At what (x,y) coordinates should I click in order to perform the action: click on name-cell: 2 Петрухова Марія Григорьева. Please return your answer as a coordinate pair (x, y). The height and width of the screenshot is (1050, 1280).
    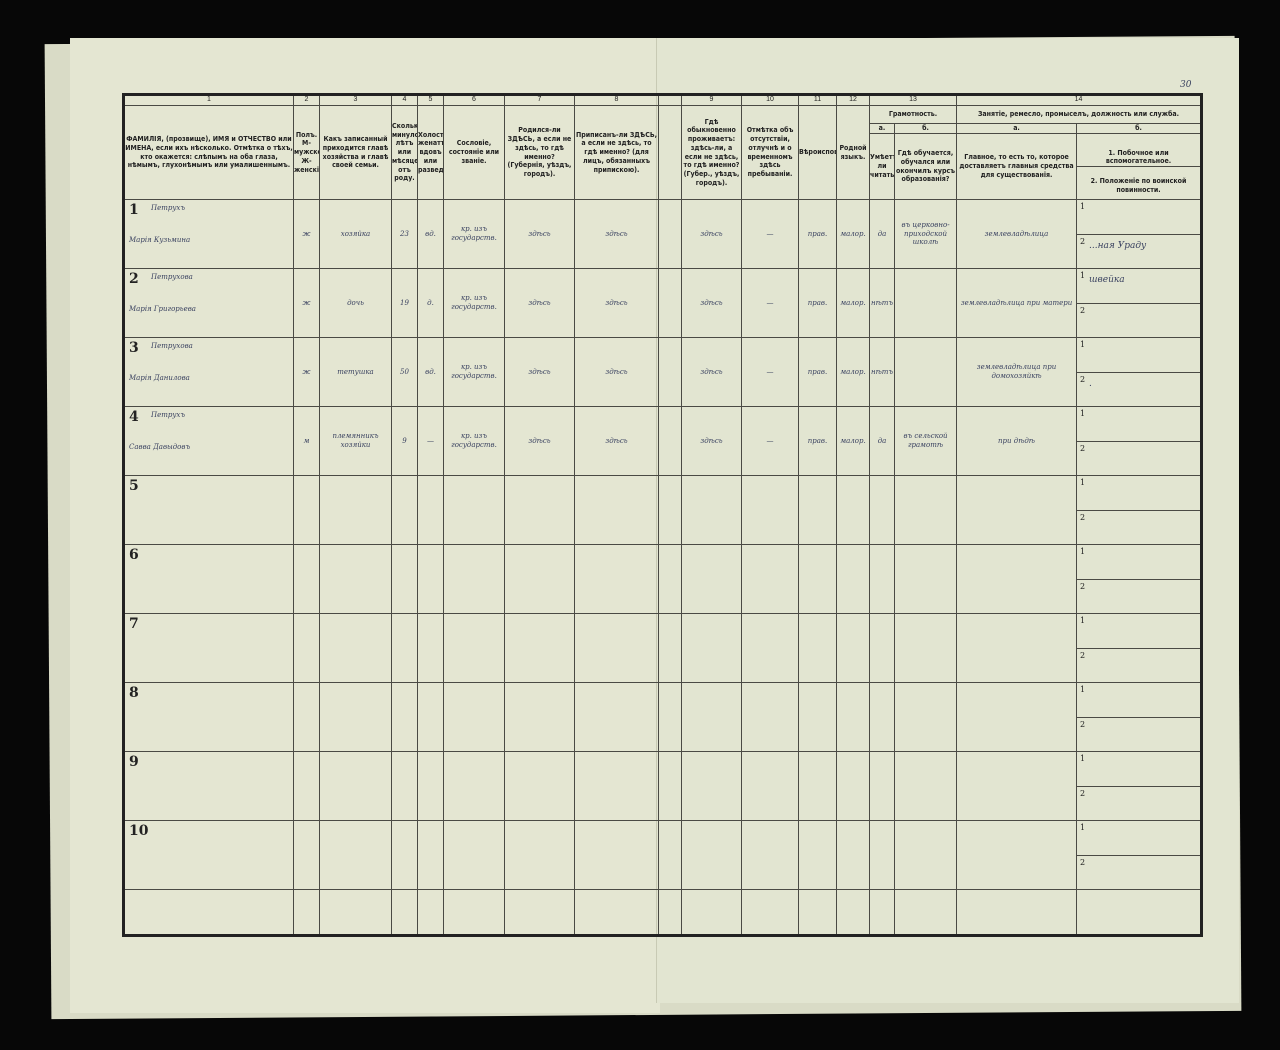
    Looking at the image, I should click on (208, 303).